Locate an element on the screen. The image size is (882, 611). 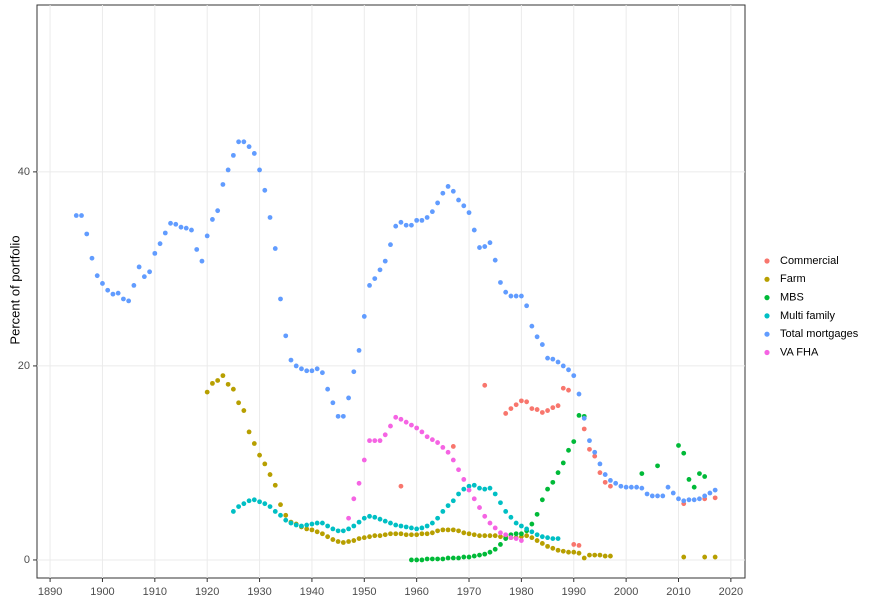
legend-label: Total mortgages is located at coordinates (819, 334).